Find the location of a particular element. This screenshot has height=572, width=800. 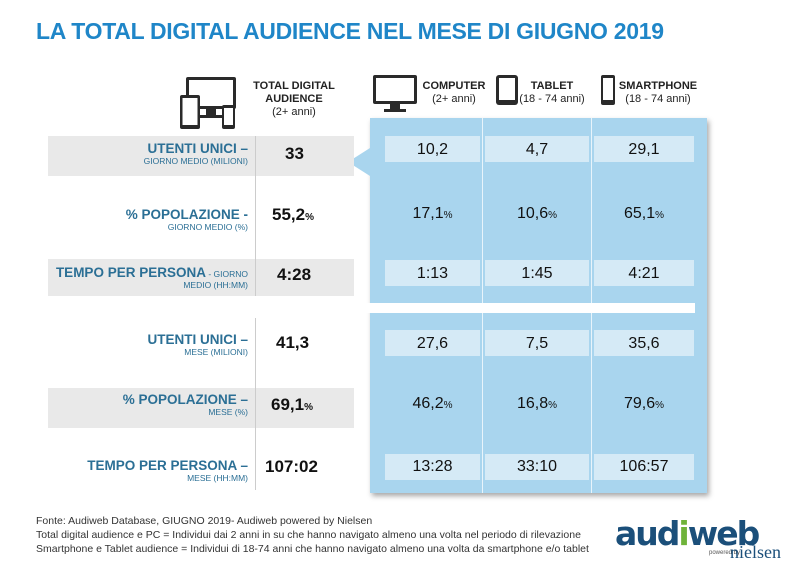

computer-value-5-num: 46,2 is located at coordinates (428, 403).